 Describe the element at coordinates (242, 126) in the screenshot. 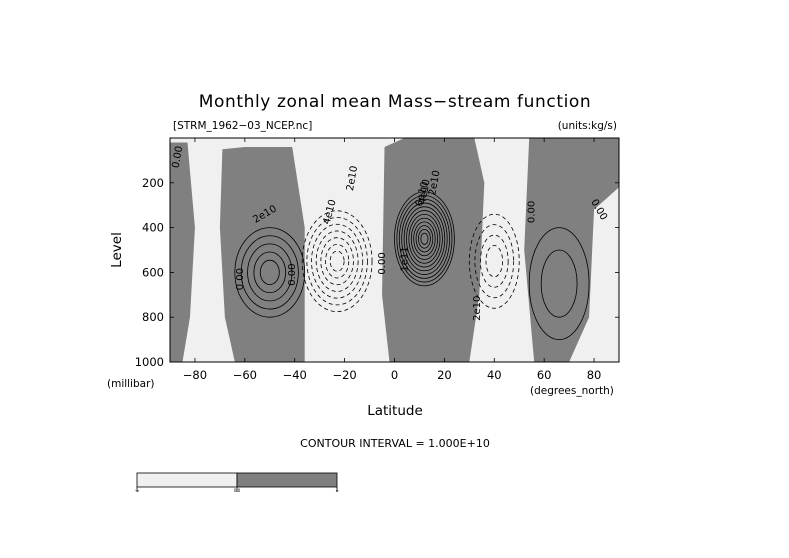

I see `chart-subtitle-left: [STRM_1962−03_NCEP.nc]` at that location.